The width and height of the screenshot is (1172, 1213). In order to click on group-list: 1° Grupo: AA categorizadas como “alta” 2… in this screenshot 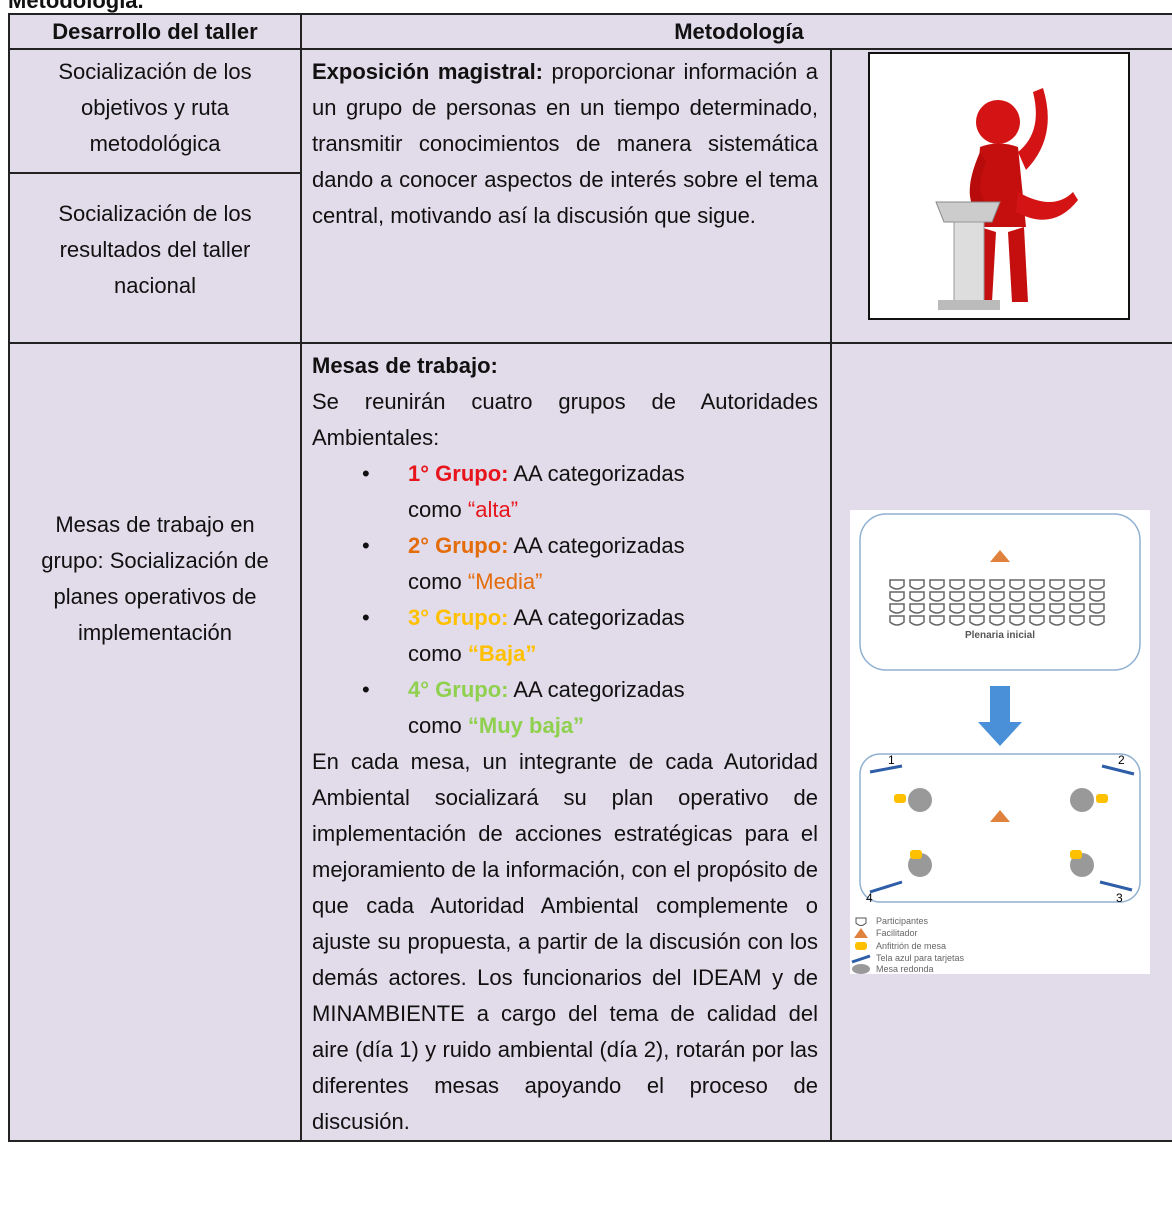, I will do `click(525, 600)`.